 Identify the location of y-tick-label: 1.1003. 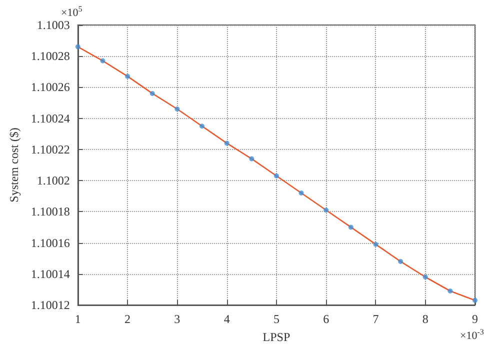
(53, 25).